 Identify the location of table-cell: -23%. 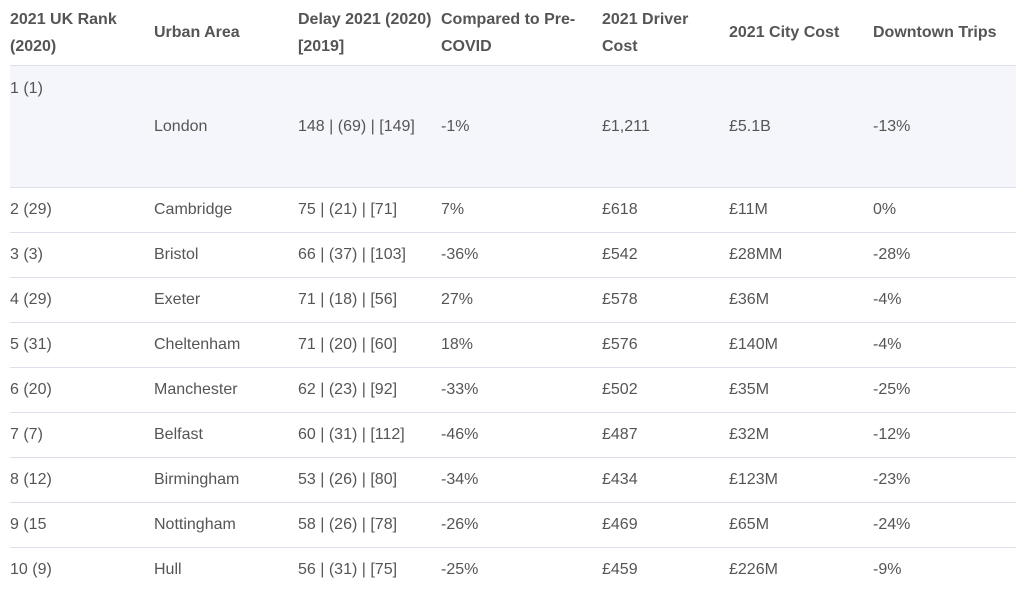
(944, 480).